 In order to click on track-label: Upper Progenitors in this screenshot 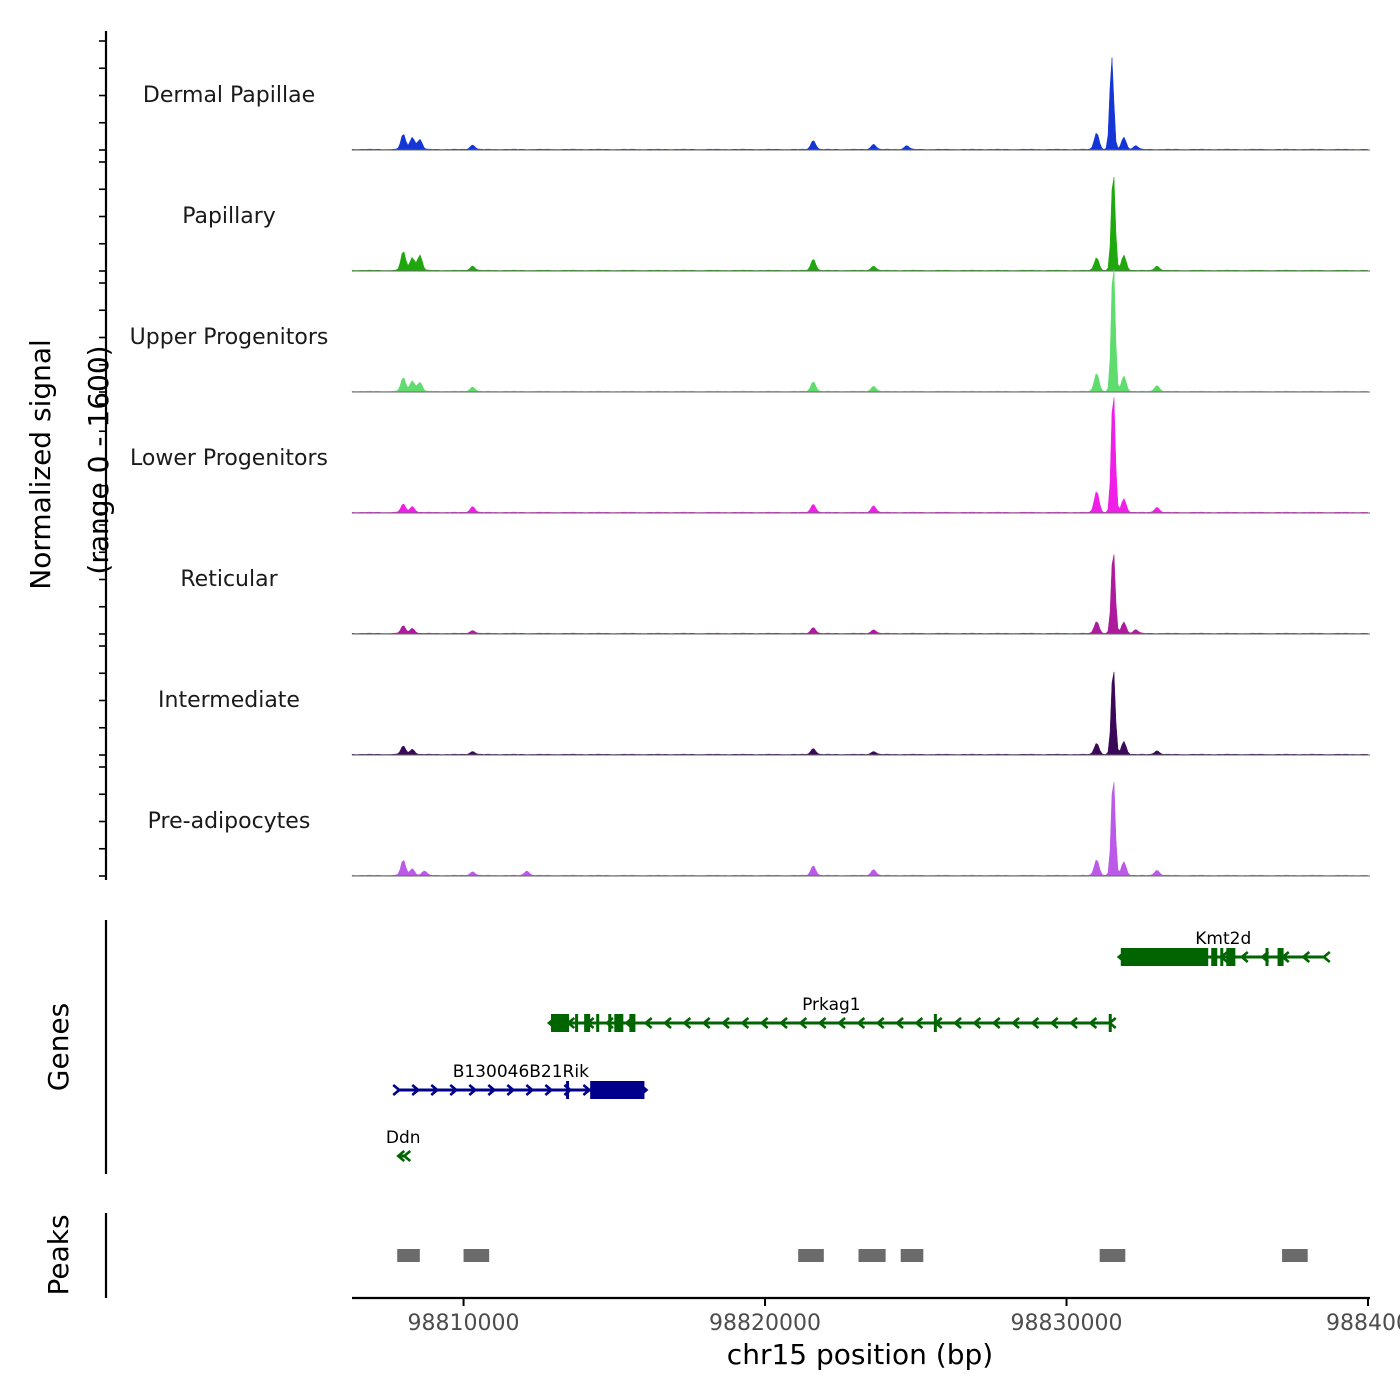, I will do `click(229, 337)`.